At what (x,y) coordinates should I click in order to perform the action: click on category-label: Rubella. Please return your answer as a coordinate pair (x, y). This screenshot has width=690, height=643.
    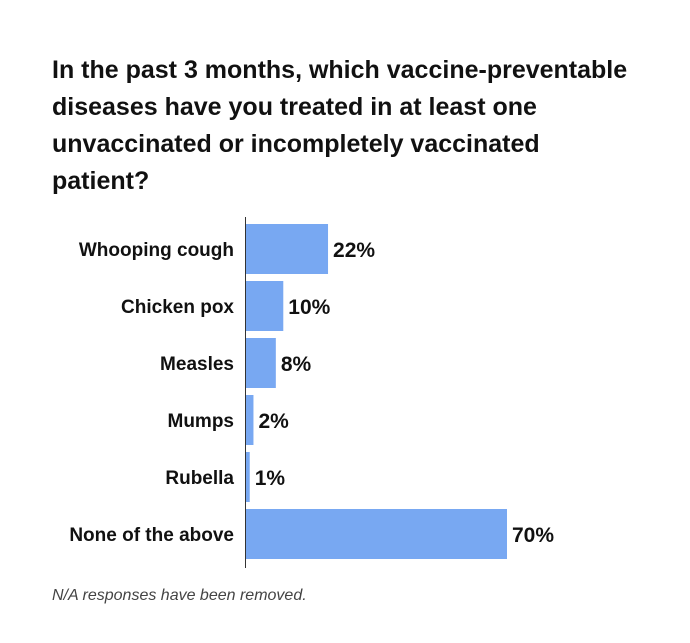
    Looking at the image, I should click on (199, 478).